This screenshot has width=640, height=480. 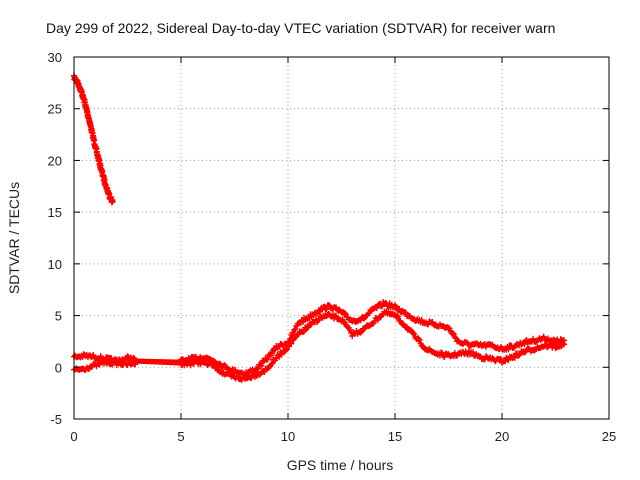 I want to click on x-tick-label: 5, so click(x=180, y=436).